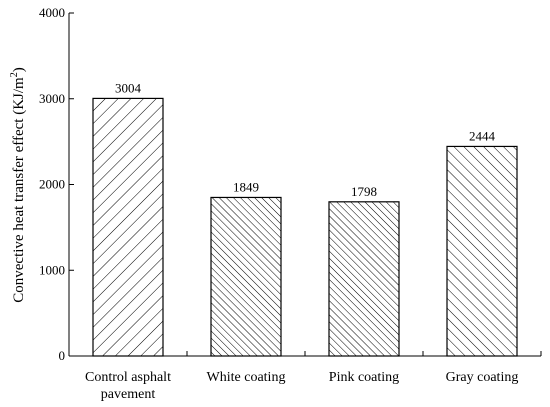  What do you see at coordinates (246, 186) in the screenshot?
I see `bar-value-label: 1849` at bounding box center [246, 186].